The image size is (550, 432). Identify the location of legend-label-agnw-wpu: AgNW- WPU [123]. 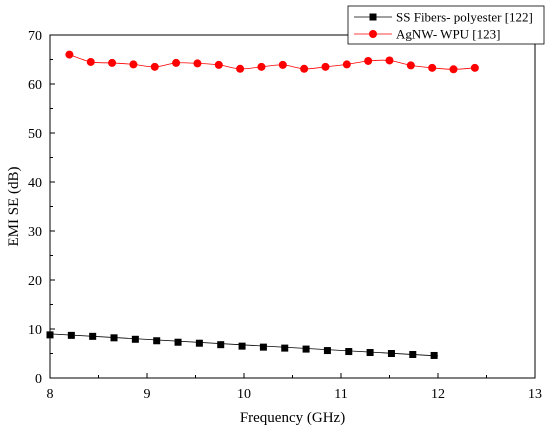
(448, 34).